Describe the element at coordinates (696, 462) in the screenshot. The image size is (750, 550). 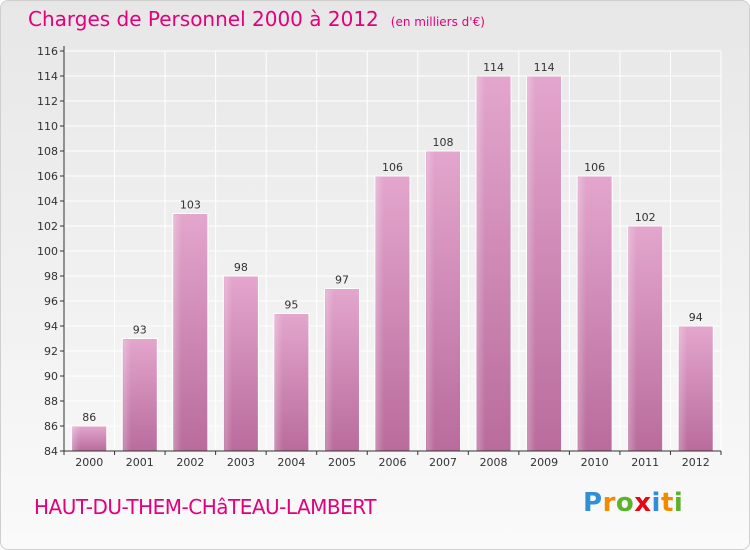
I see `x-tick-label: 2012` at that location.